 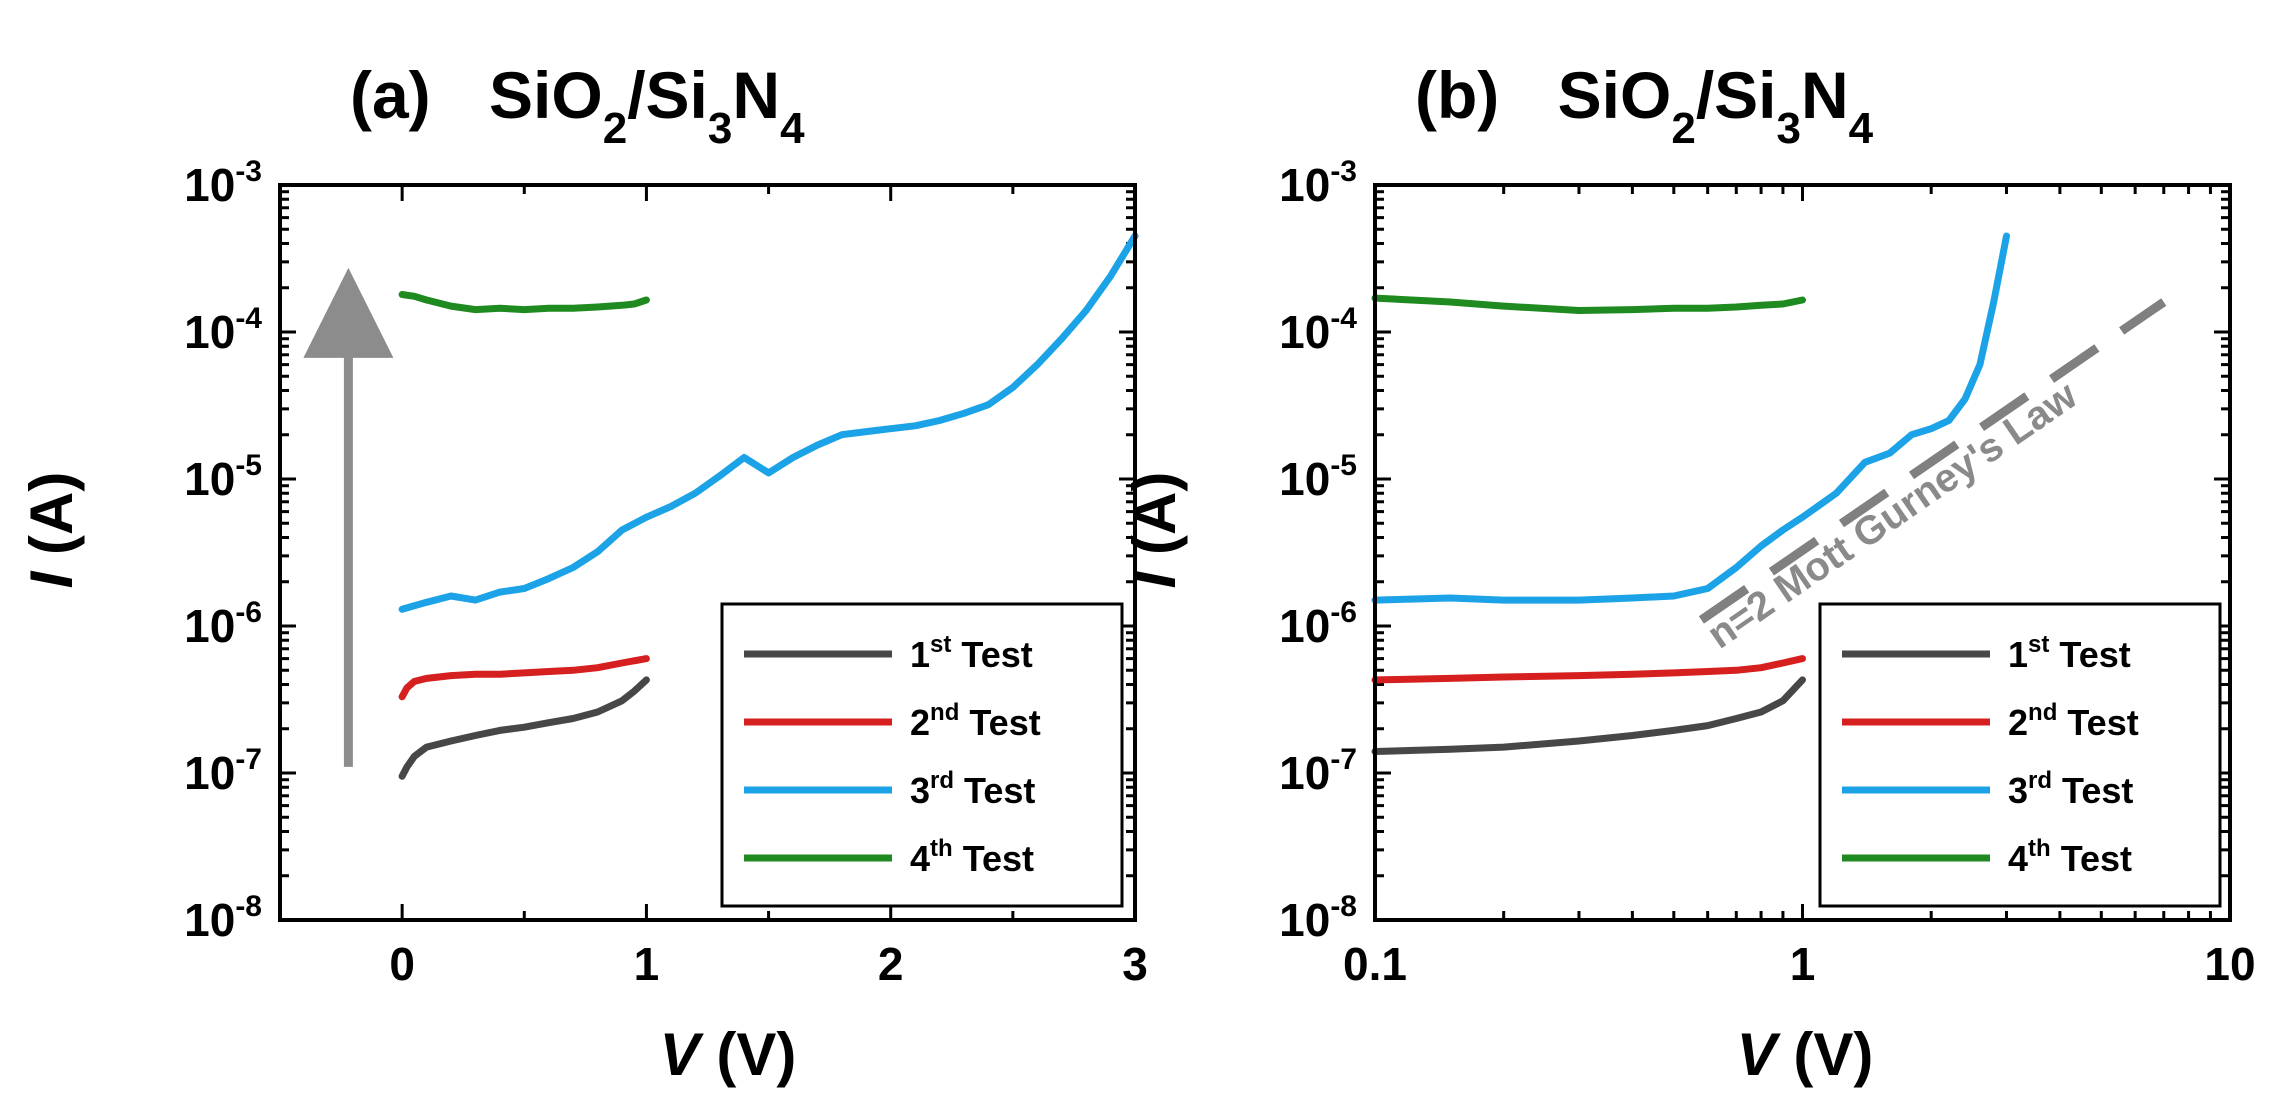 What do you see at coordinates (1805, 1054) in the screenshot?
I see `panel-b-xlabel: V (V)` at bounding box center [1805, 1054].